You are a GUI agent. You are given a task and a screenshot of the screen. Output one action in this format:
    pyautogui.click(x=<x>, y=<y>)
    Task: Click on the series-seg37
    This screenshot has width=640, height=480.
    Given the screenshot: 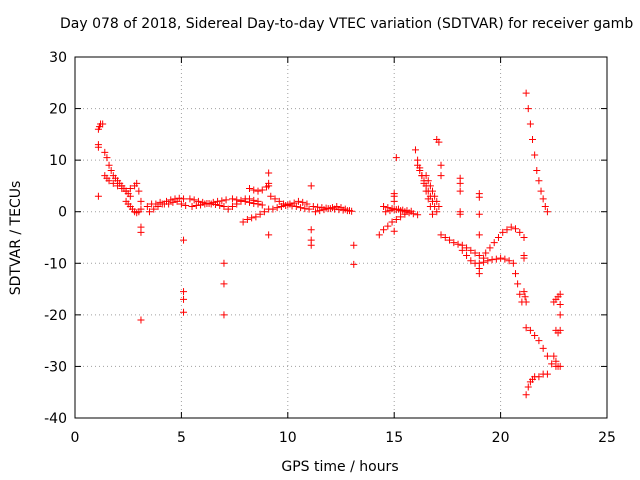 What is the action you would take?
    pyautogui.click(x=525, y=279)
    